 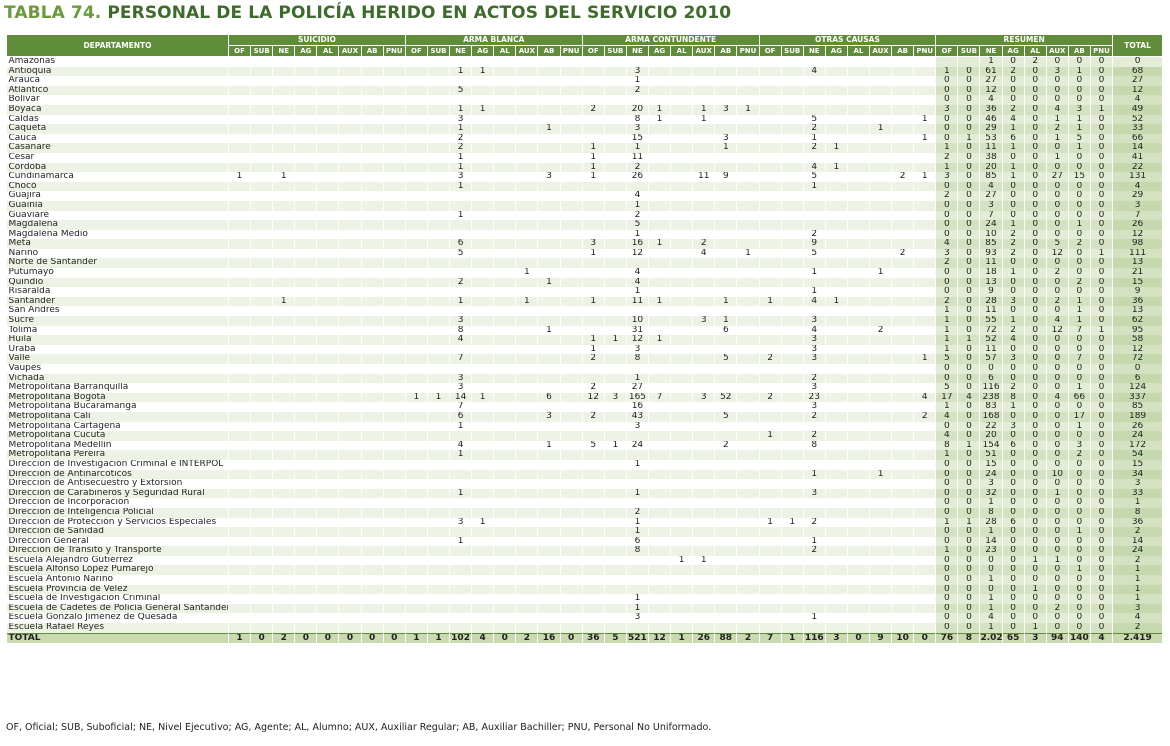 What do you see at coordinates (262, 638) in the screenshot?
I see `value-cell: 0` at bounding box center [262, 638].